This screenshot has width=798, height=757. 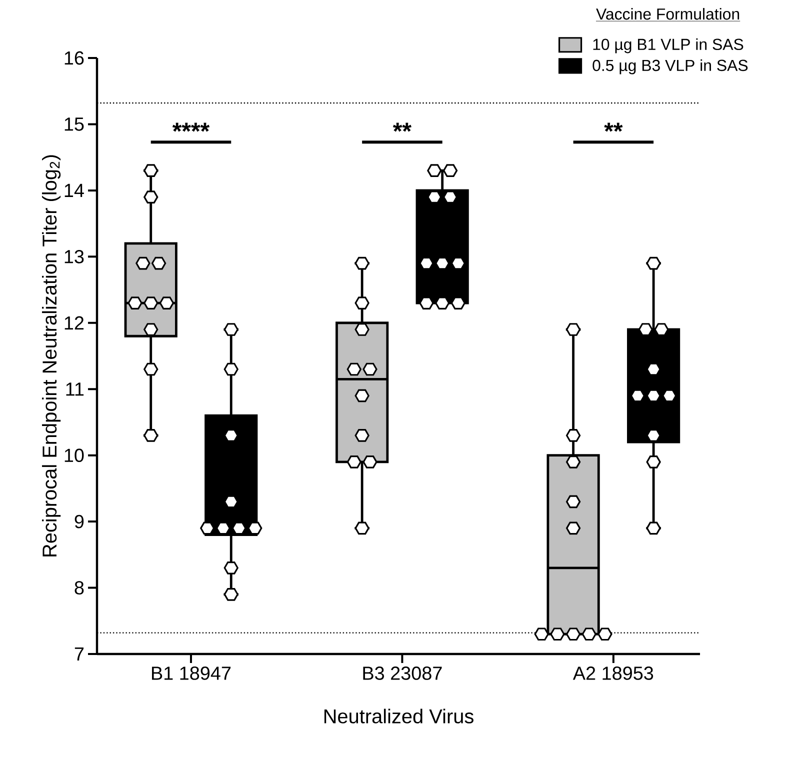 What do you see at coordinates (668, 46) in the screenshot?
I see `legend-label: 10 µg B1 VLP in SAS` at bounding box center [668, 46].